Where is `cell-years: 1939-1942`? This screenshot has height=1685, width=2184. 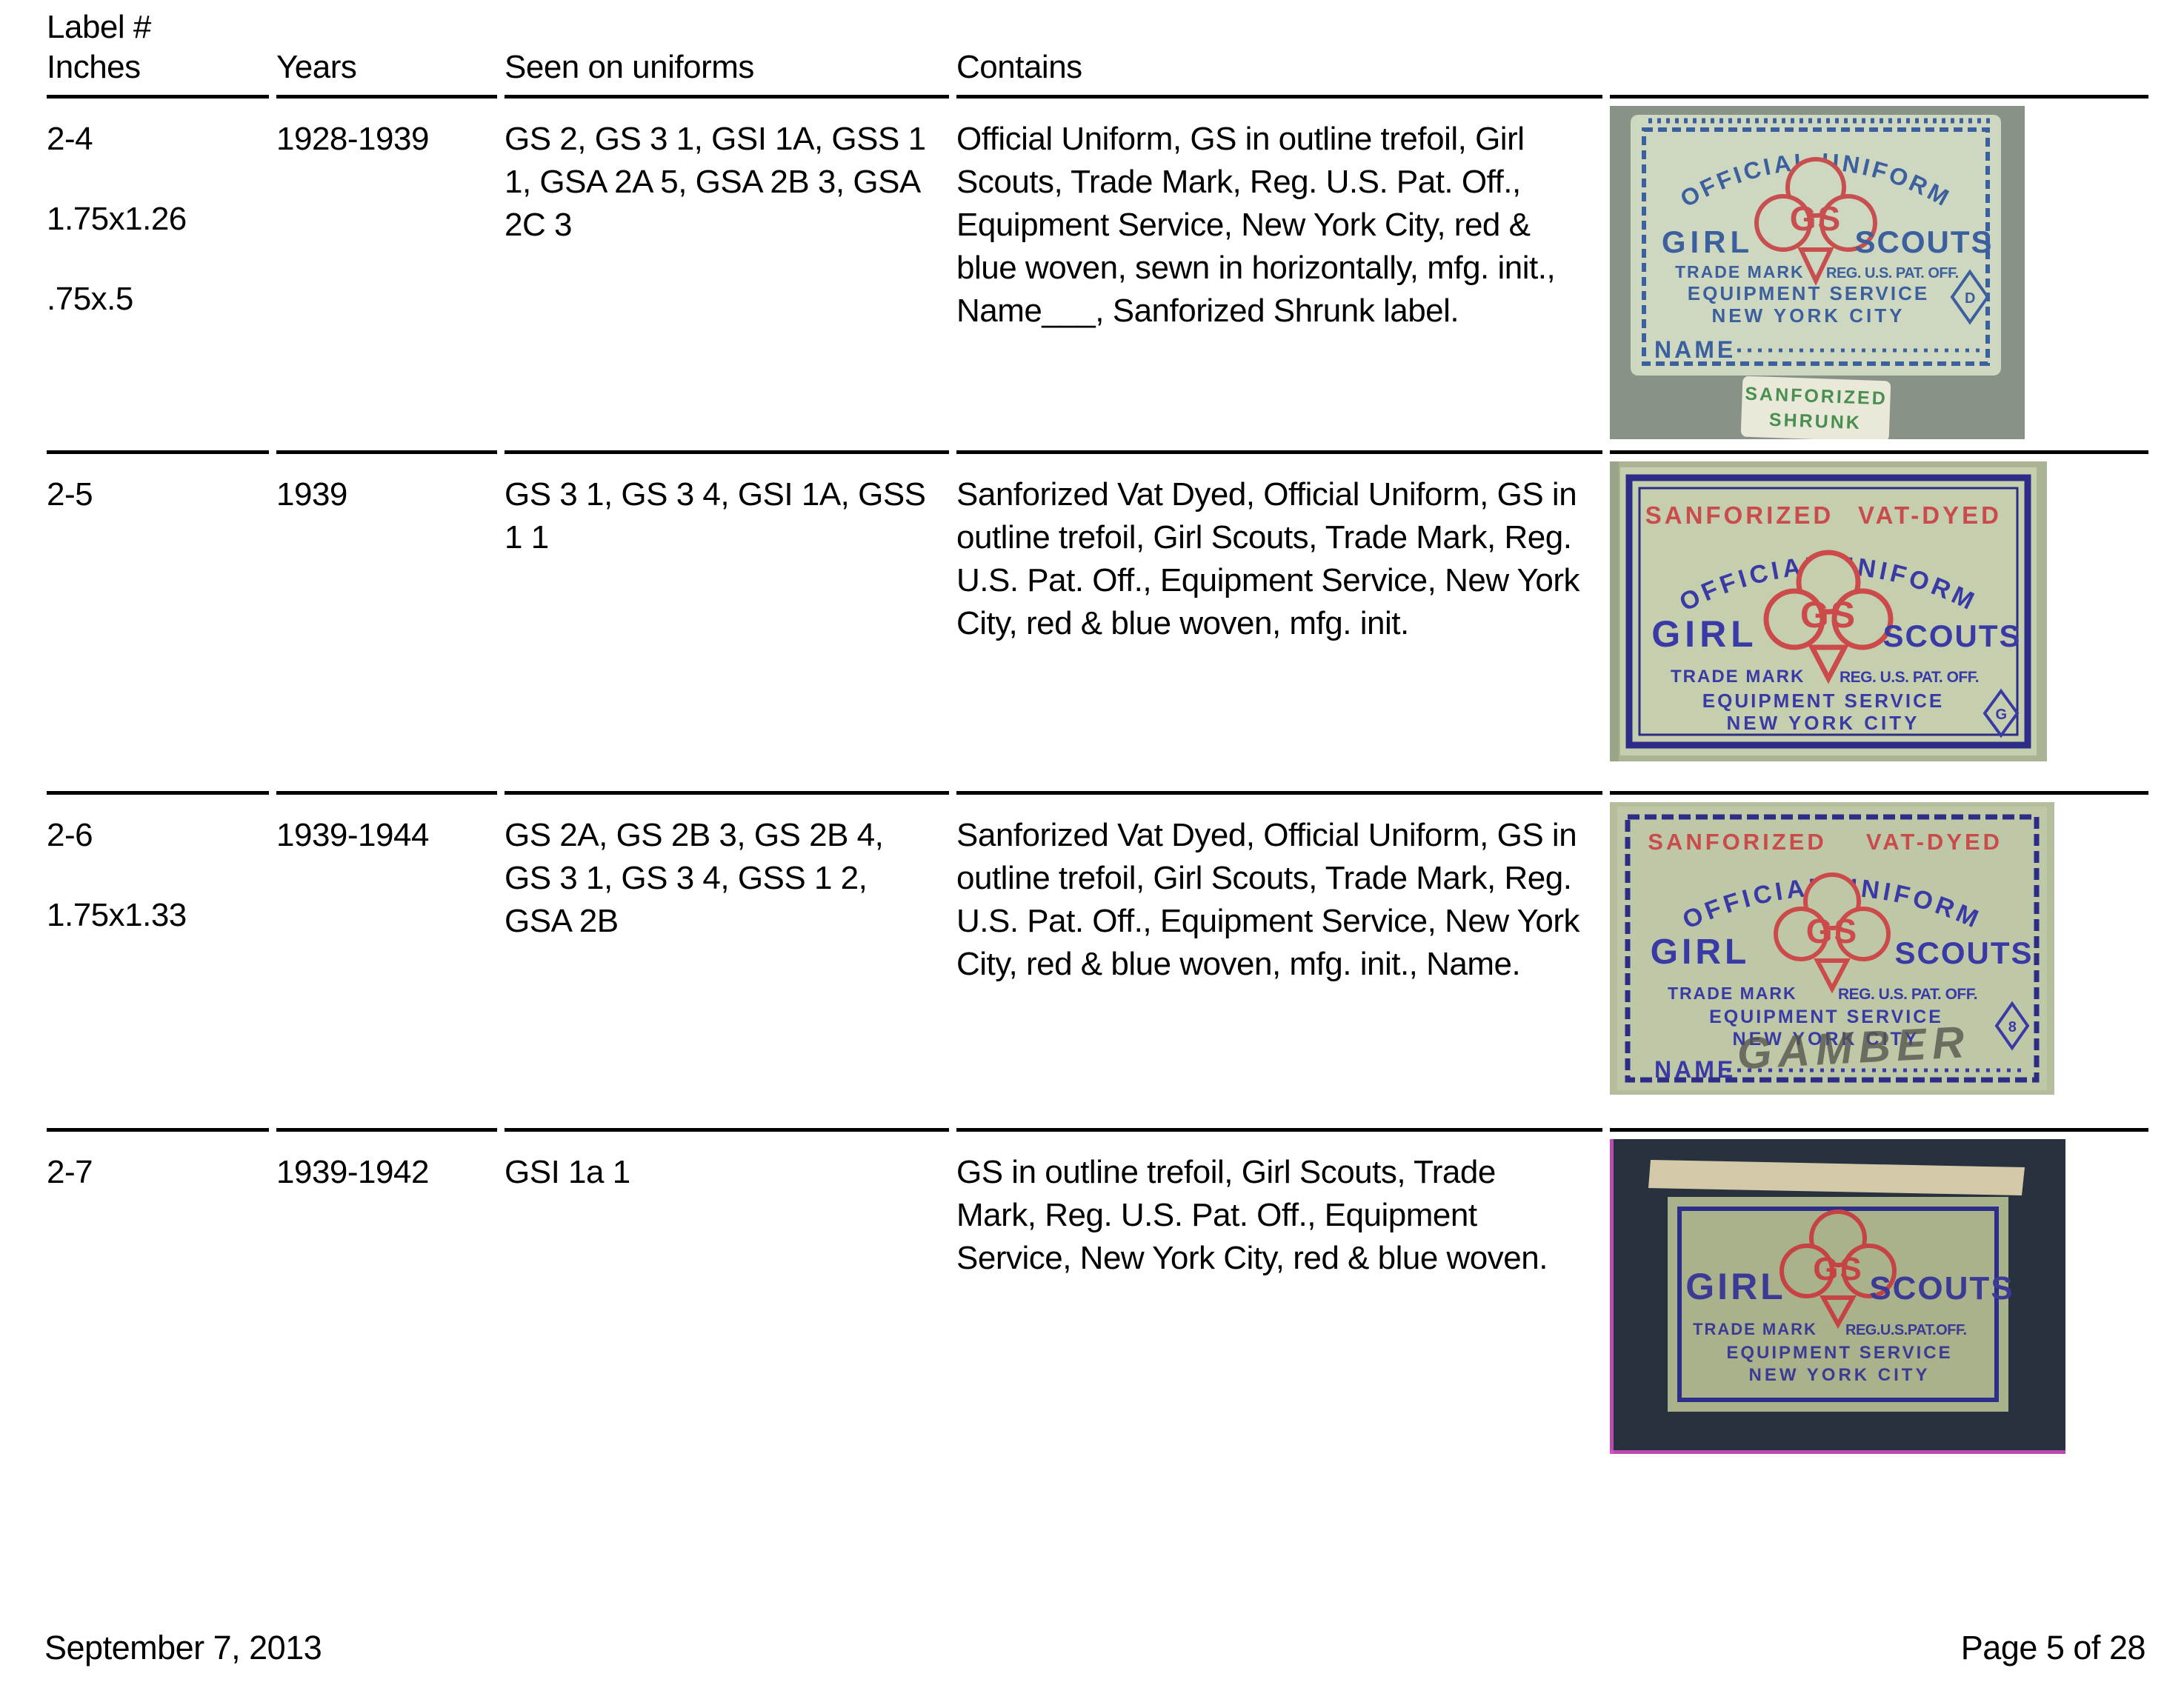
cell-years: 1939-1942 is located at coordinates (386, 1367).